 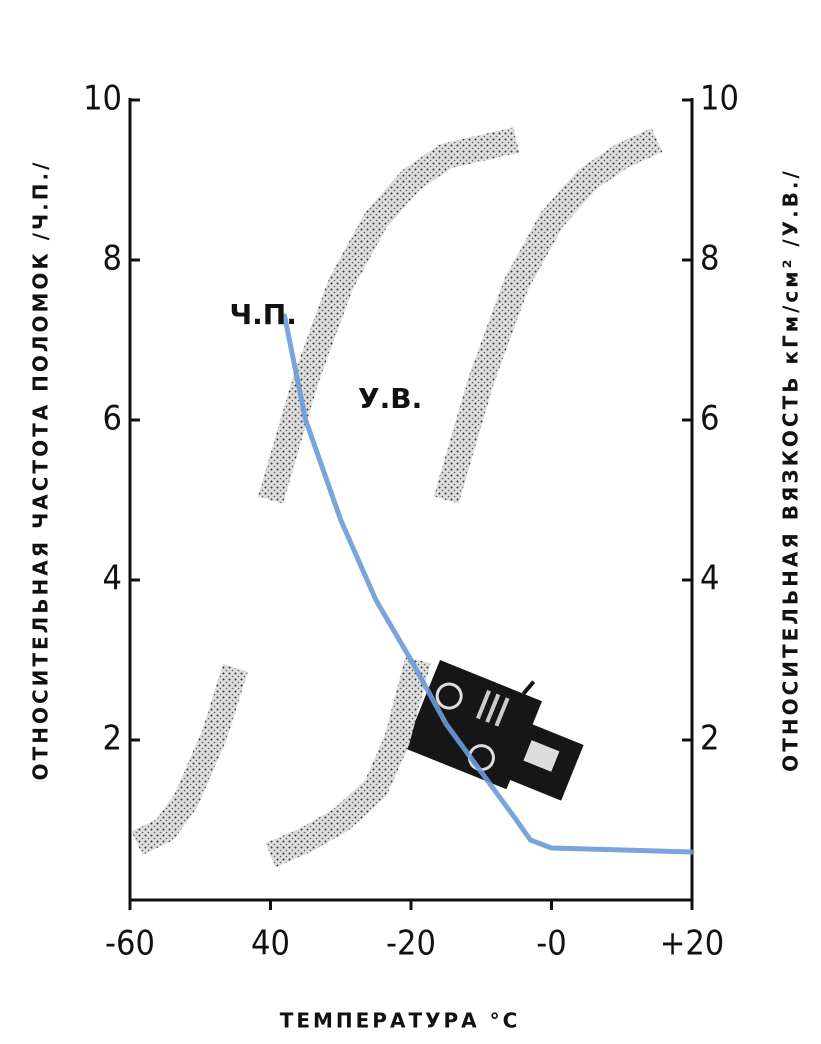 I want to click on y-tick-label: 10, so click(x=102, y=99).